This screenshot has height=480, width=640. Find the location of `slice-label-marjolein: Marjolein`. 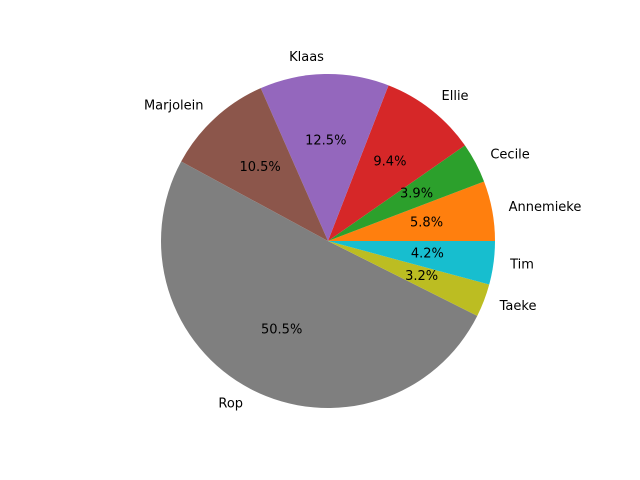

slice-label-marjolein: Marjolein is located at coordinates (174, 105).